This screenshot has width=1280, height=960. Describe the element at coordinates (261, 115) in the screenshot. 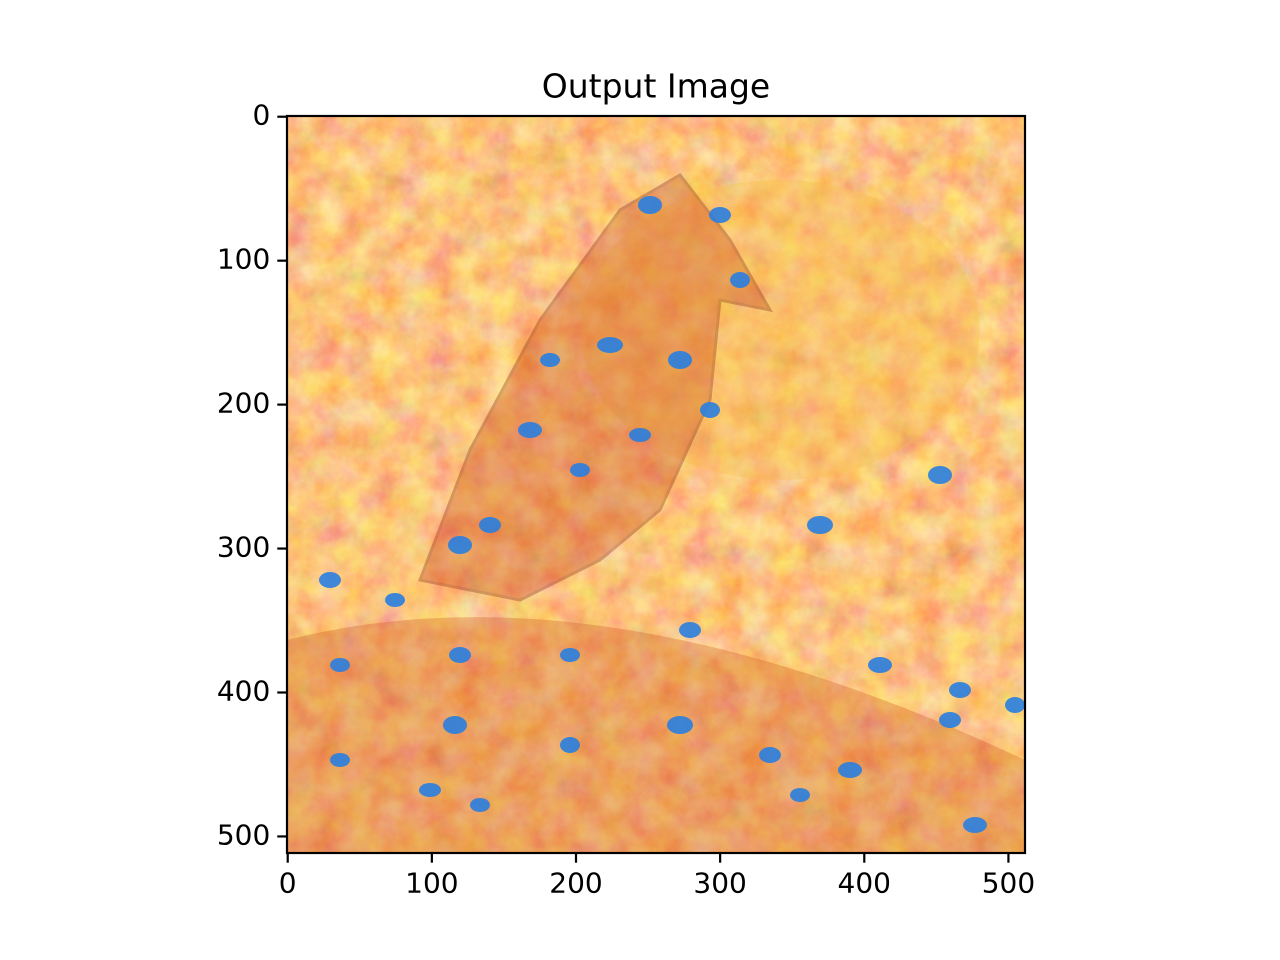

I see `y-tick-label: 0` at that location.